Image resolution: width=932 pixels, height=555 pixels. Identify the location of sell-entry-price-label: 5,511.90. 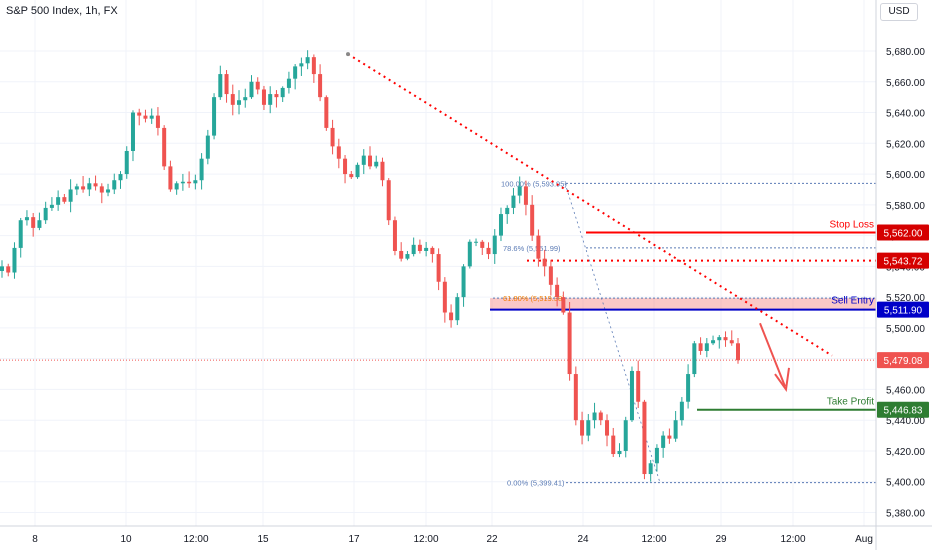
(903, 311).